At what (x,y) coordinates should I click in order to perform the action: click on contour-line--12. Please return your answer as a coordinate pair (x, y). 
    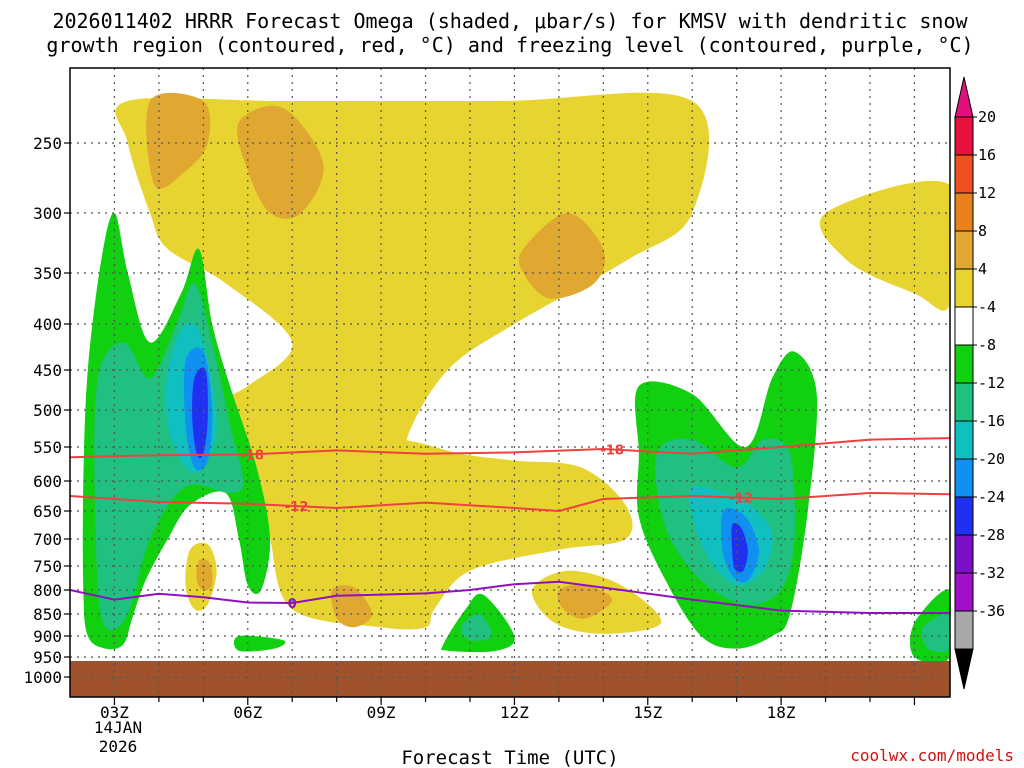
    Looking at the image, I should click on (510, 502).